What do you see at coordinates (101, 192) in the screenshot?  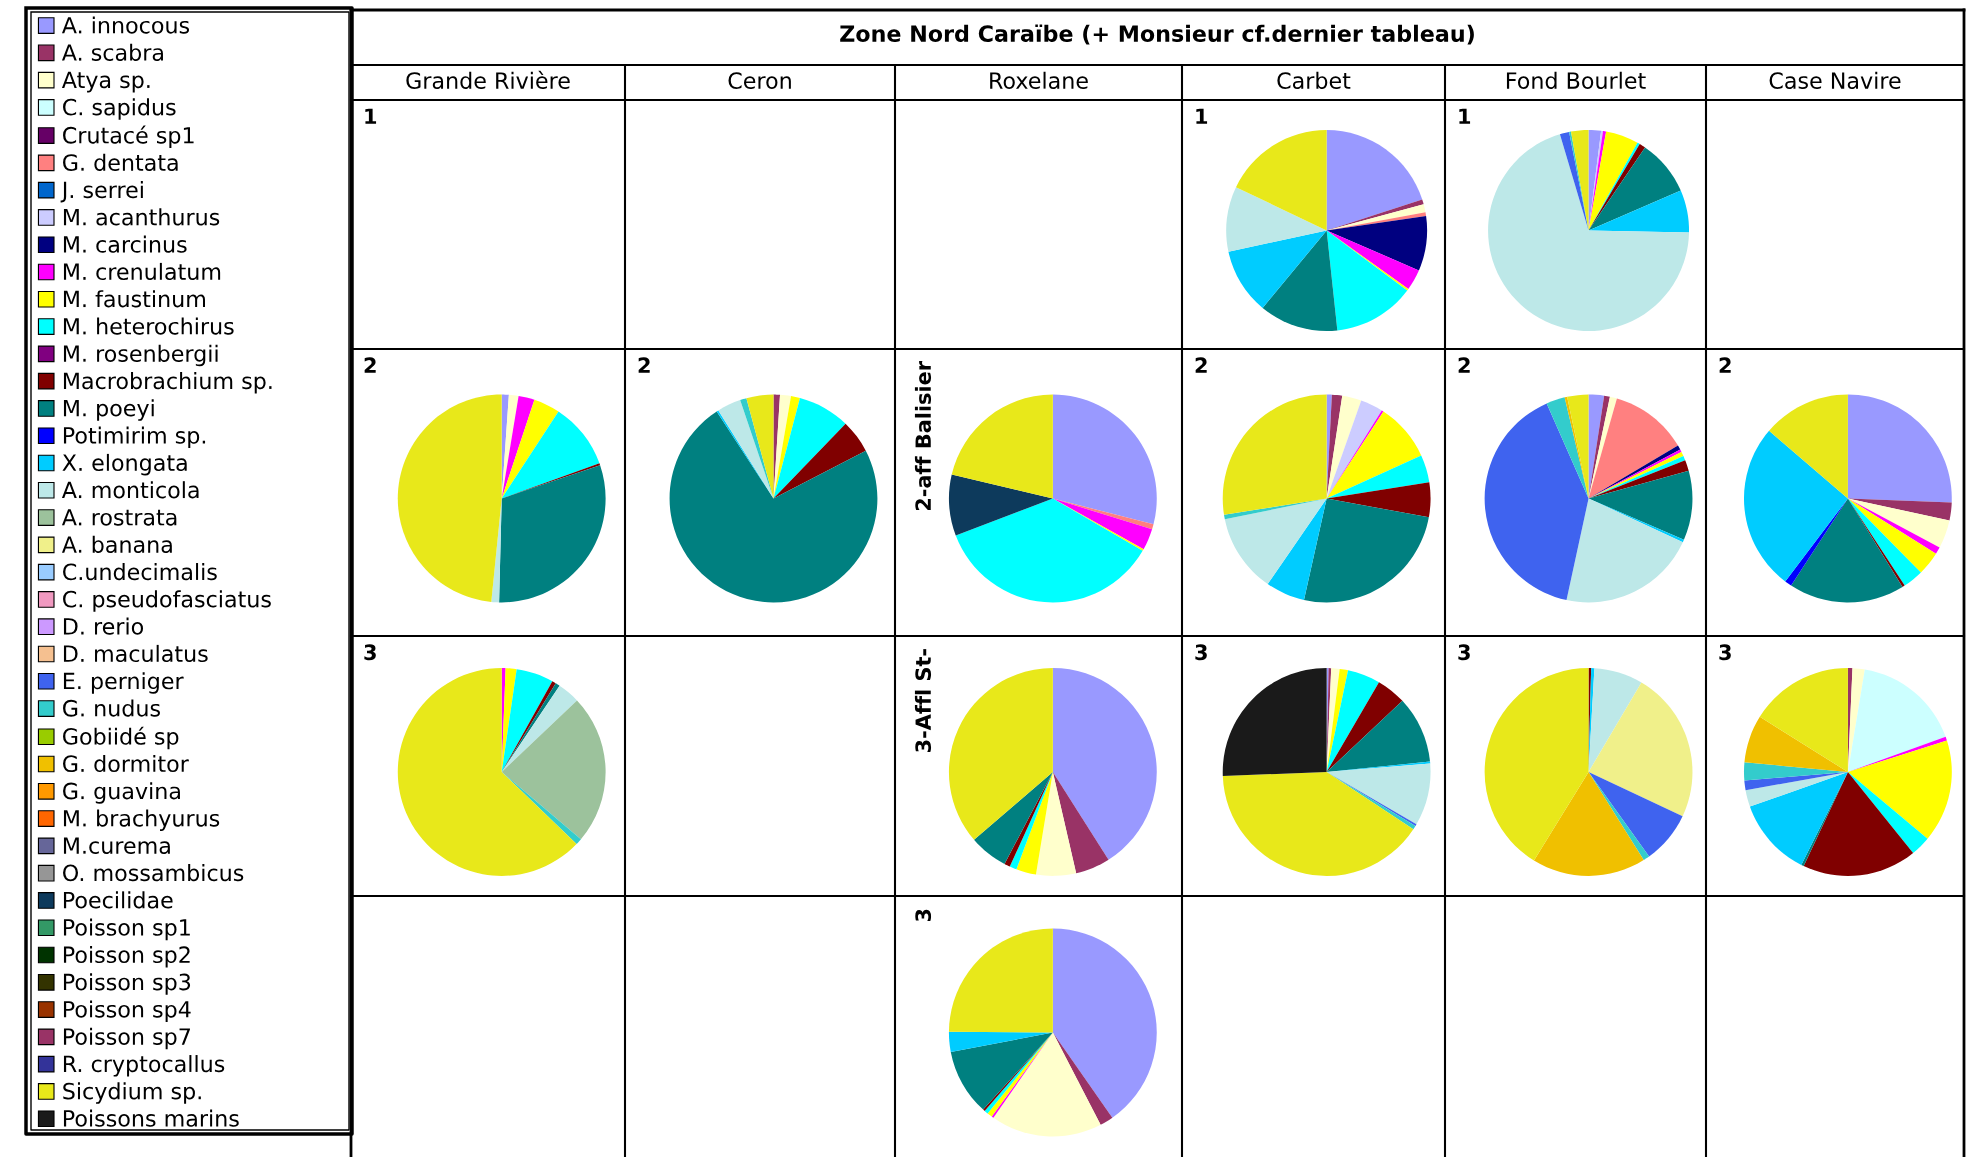 I see `legend-label: J. serrei` at bounding box center [101, 192].